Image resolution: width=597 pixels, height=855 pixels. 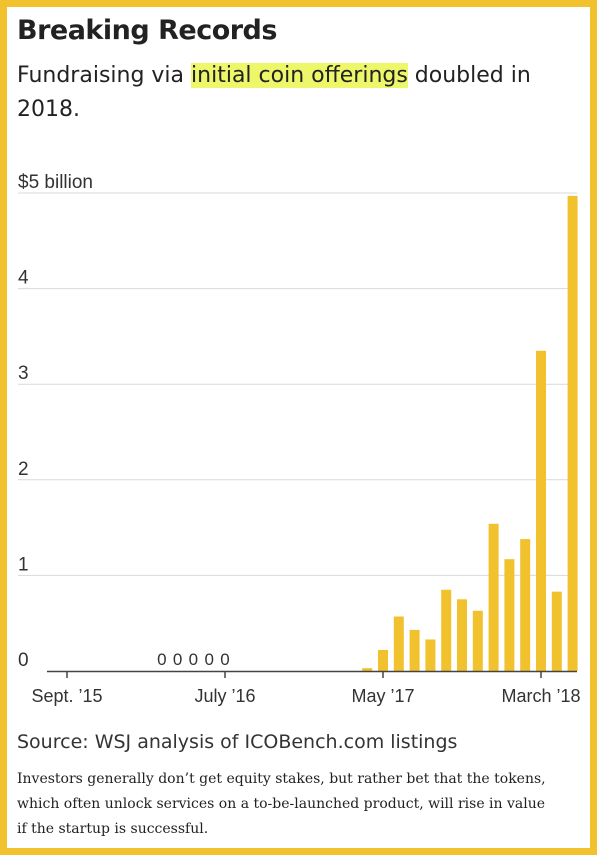 What do you see at coordinates (299, 75) in the screenshot?
I see `subtitle-highlight: initial coin offerings` at bounding box center [299, 75].